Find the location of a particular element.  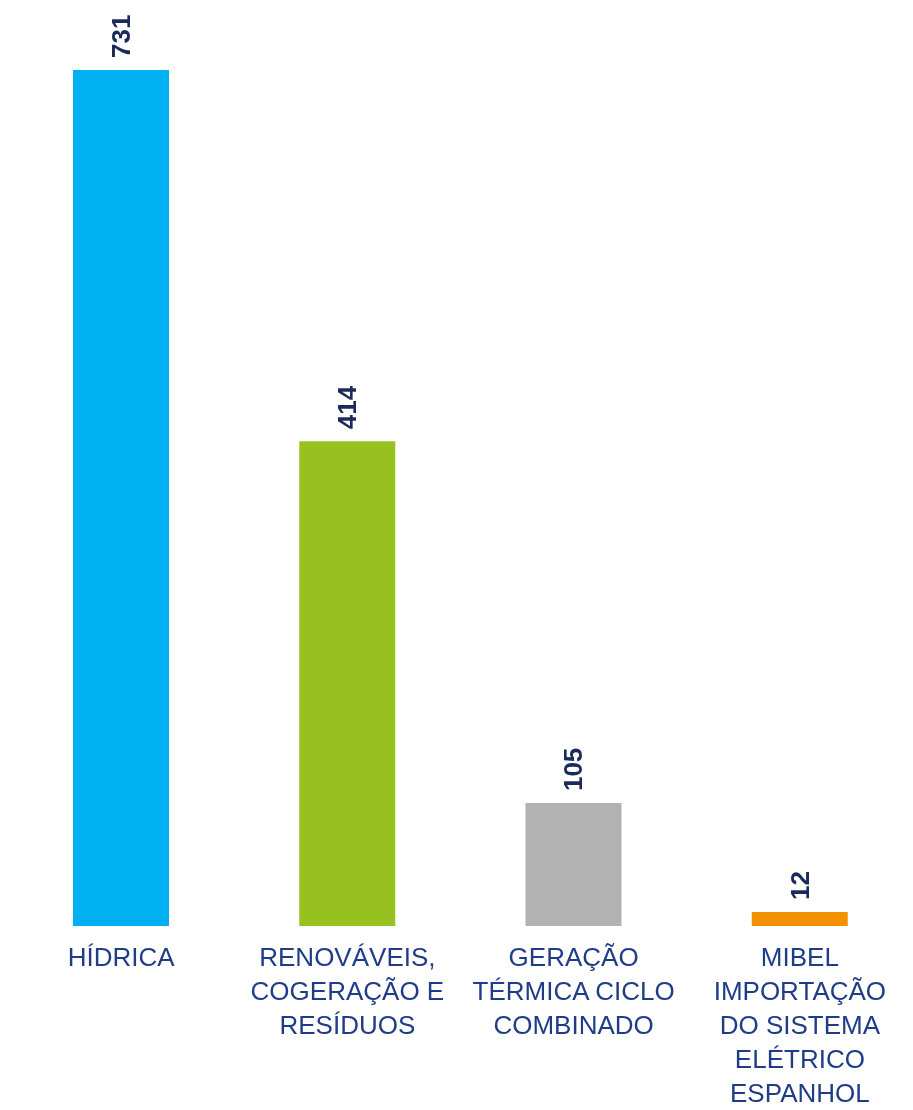

x-tick-label: GERAÇÃO TÉRMICA CICLO COMBINADO is located at coordinates (573, 991).